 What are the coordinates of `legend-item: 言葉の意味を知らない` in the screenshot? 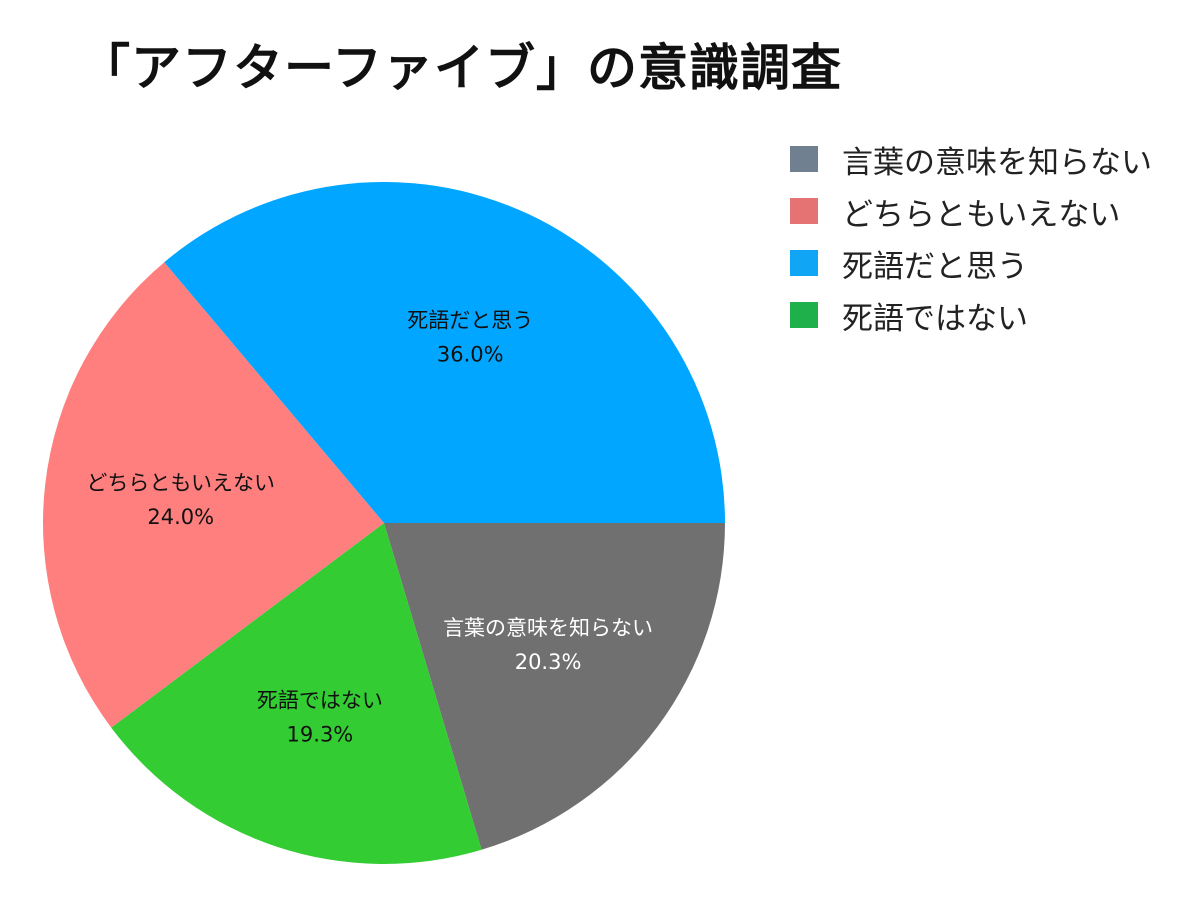 It's located at (971, 159).